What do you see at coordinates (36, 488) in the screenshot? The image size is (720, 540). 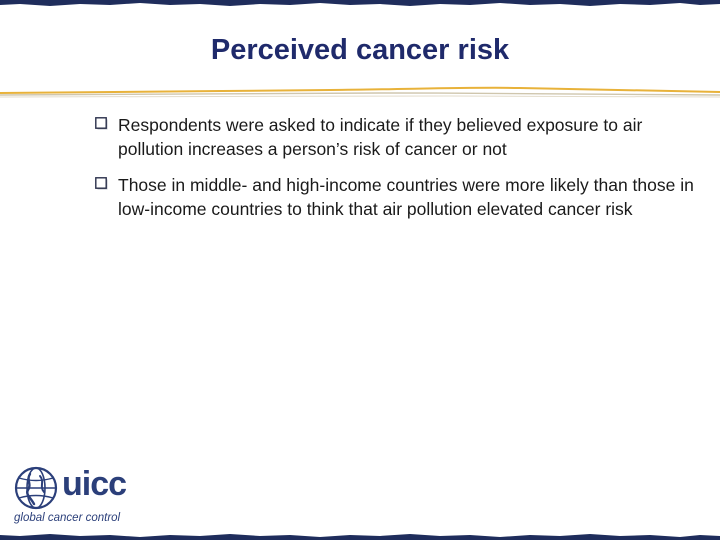 I see `globe-icon` at bounding box center [36, 488].